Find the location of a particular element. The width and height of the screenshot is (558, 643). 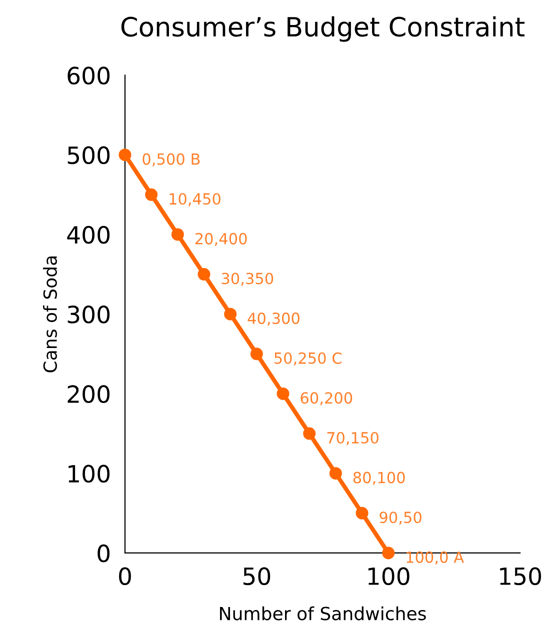

x-tick-label: 50 is located at coordinates (256, 576).